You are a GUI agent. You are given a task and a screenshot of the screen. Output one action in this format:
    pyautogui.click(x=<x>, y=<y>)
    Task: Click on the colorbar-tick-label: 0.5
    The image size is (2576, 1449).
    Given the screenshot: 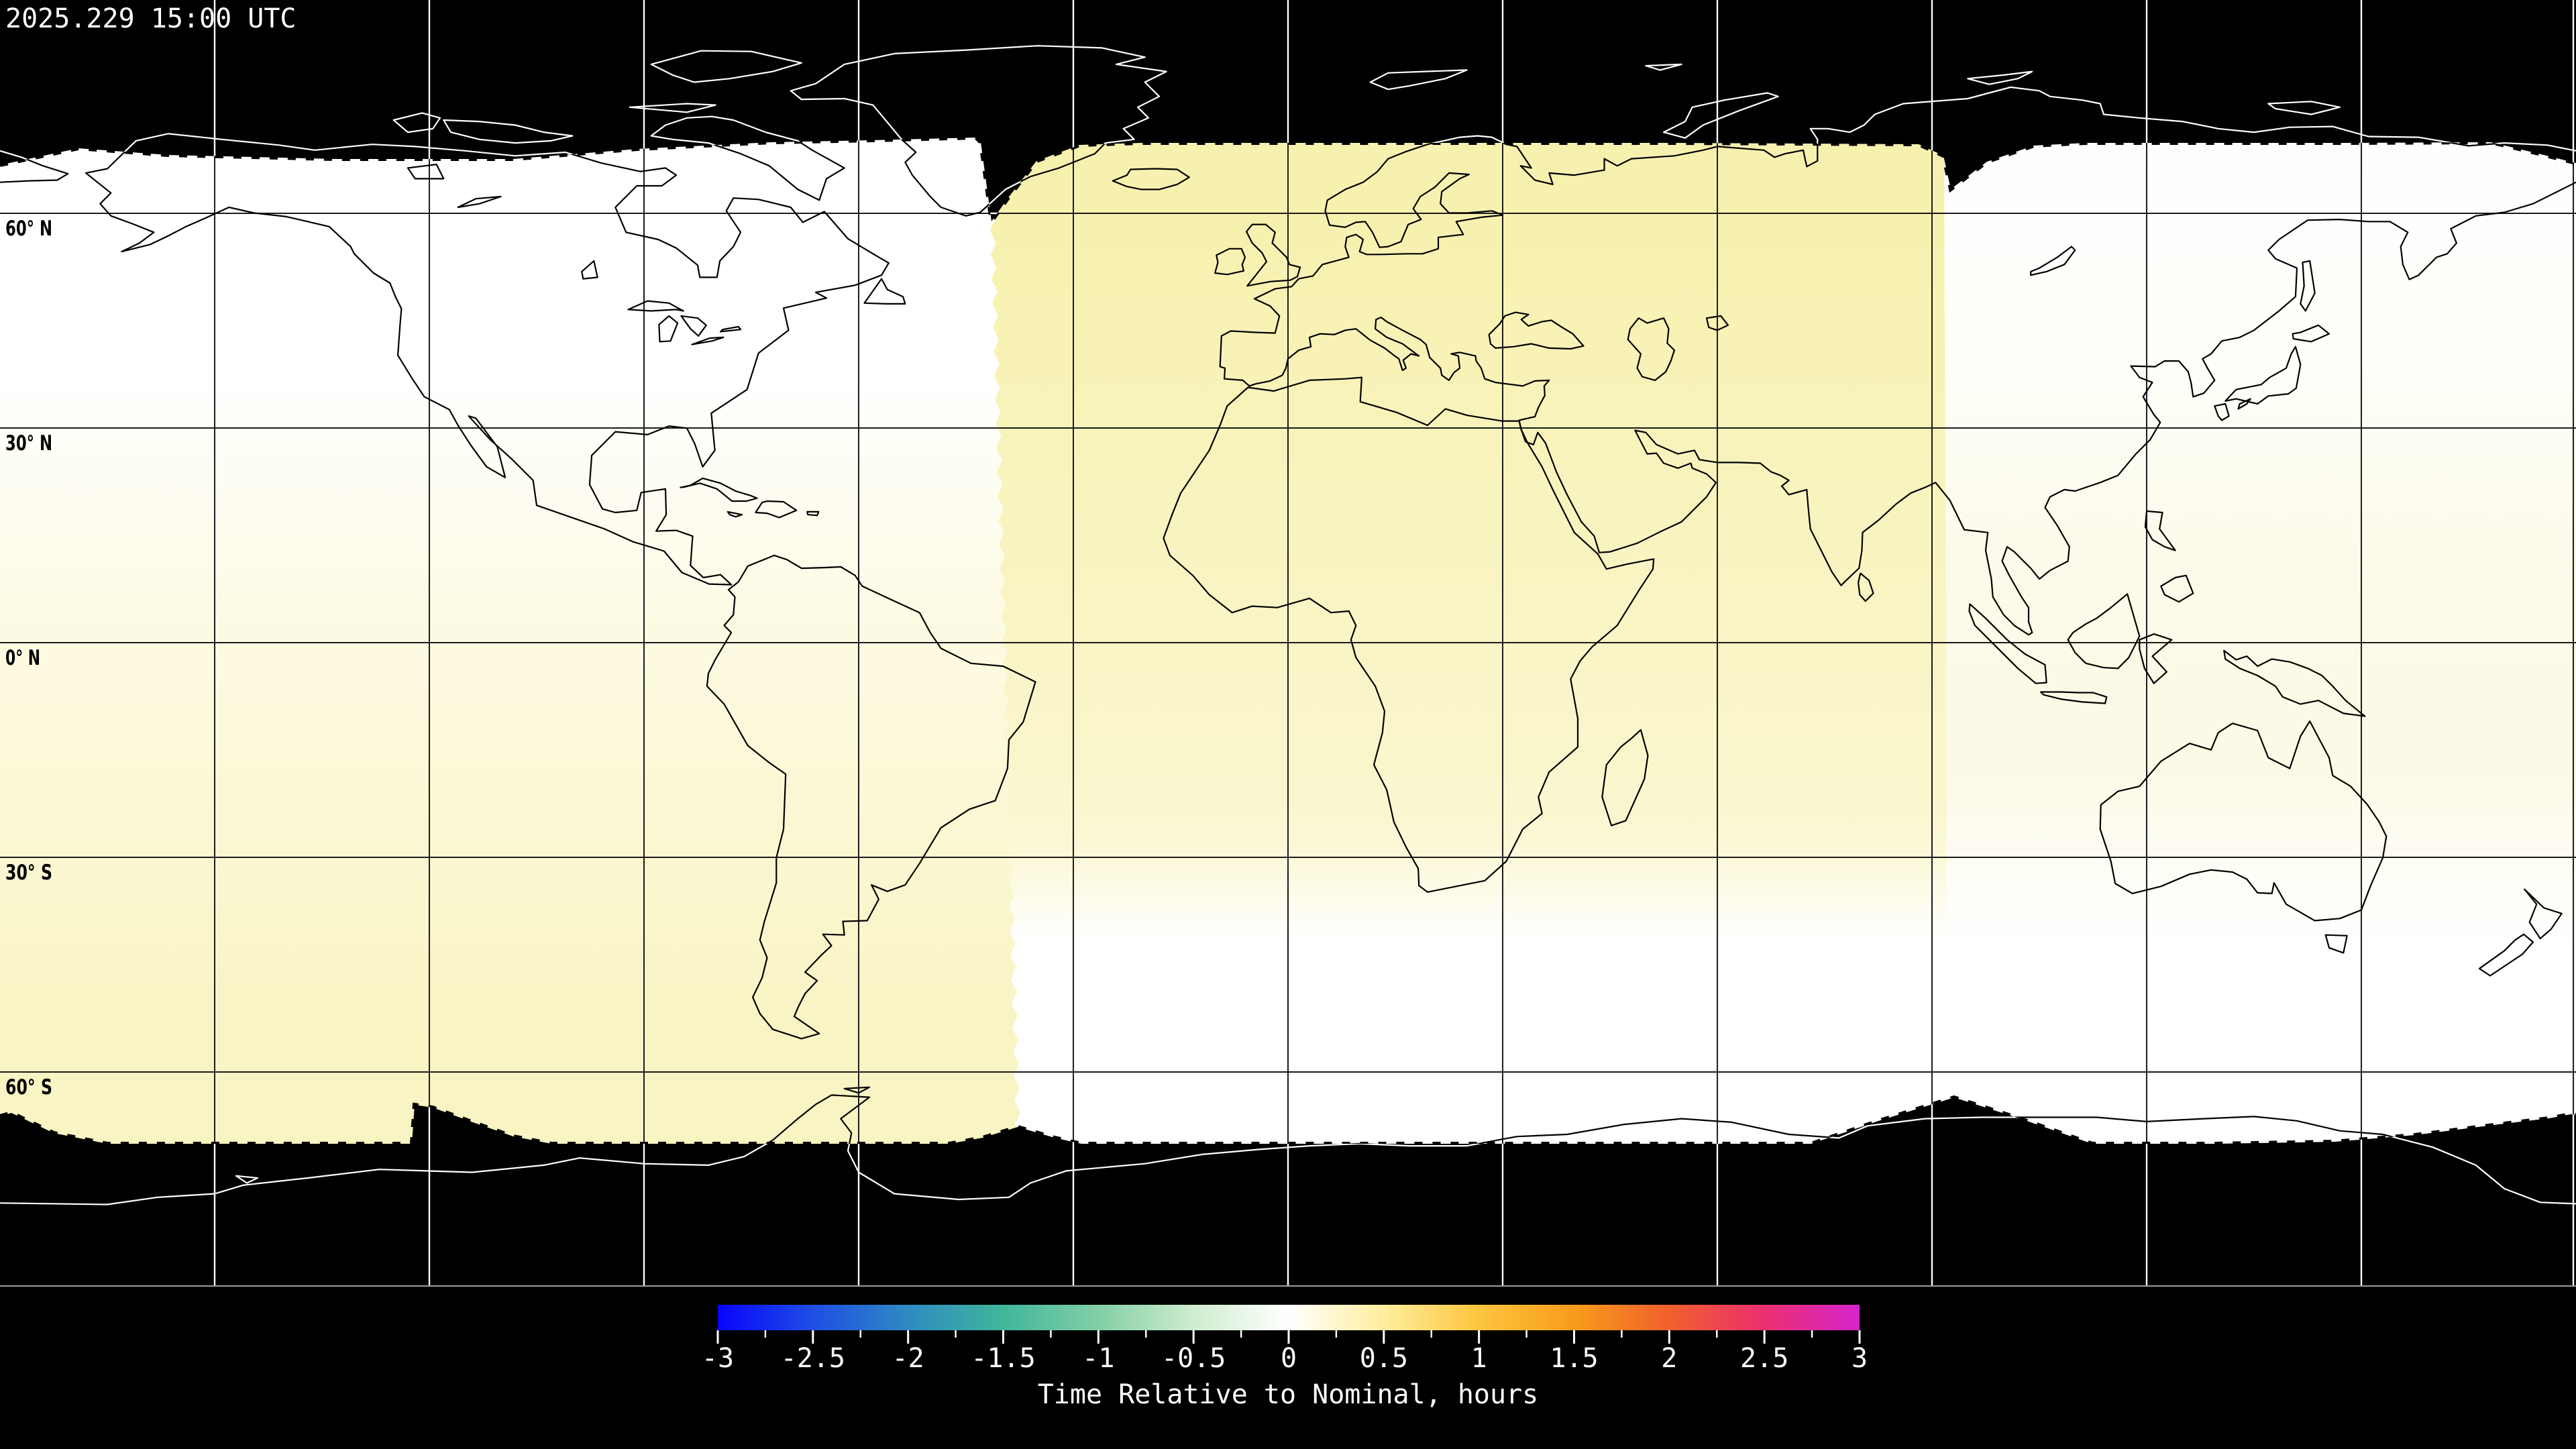 What is the action you would take?
    pyautogui.click(x=1384, y=1358)
    